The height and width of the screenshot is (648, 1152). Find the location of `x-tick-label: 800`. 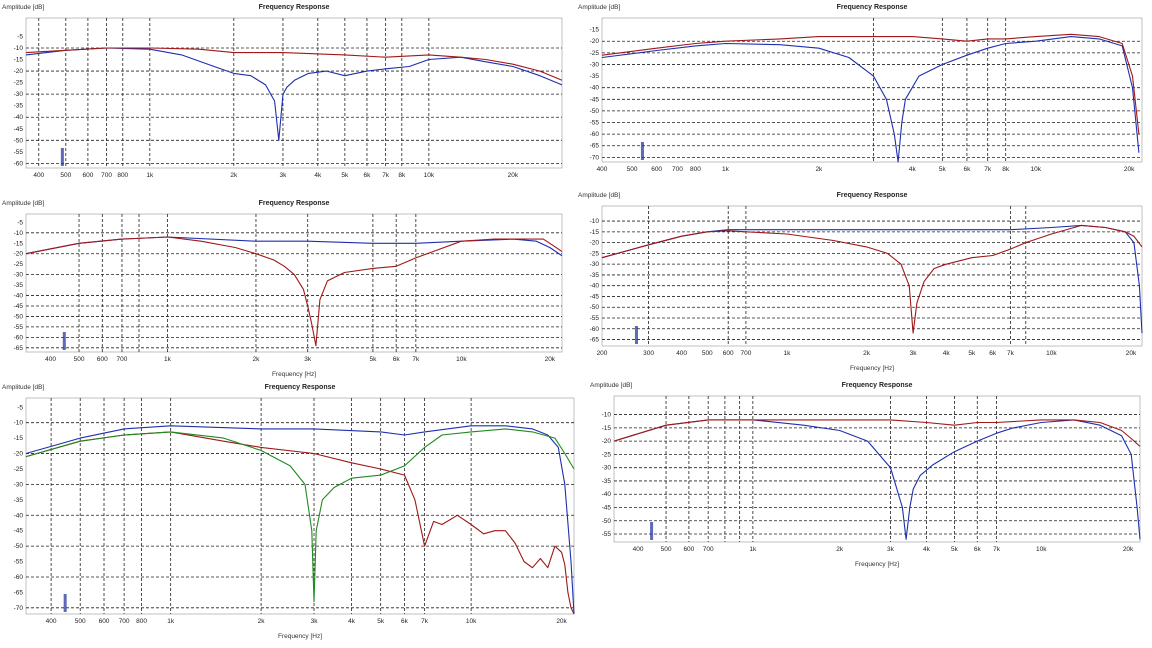

x-tick-label: 800 is located at coordinates (695, 169).